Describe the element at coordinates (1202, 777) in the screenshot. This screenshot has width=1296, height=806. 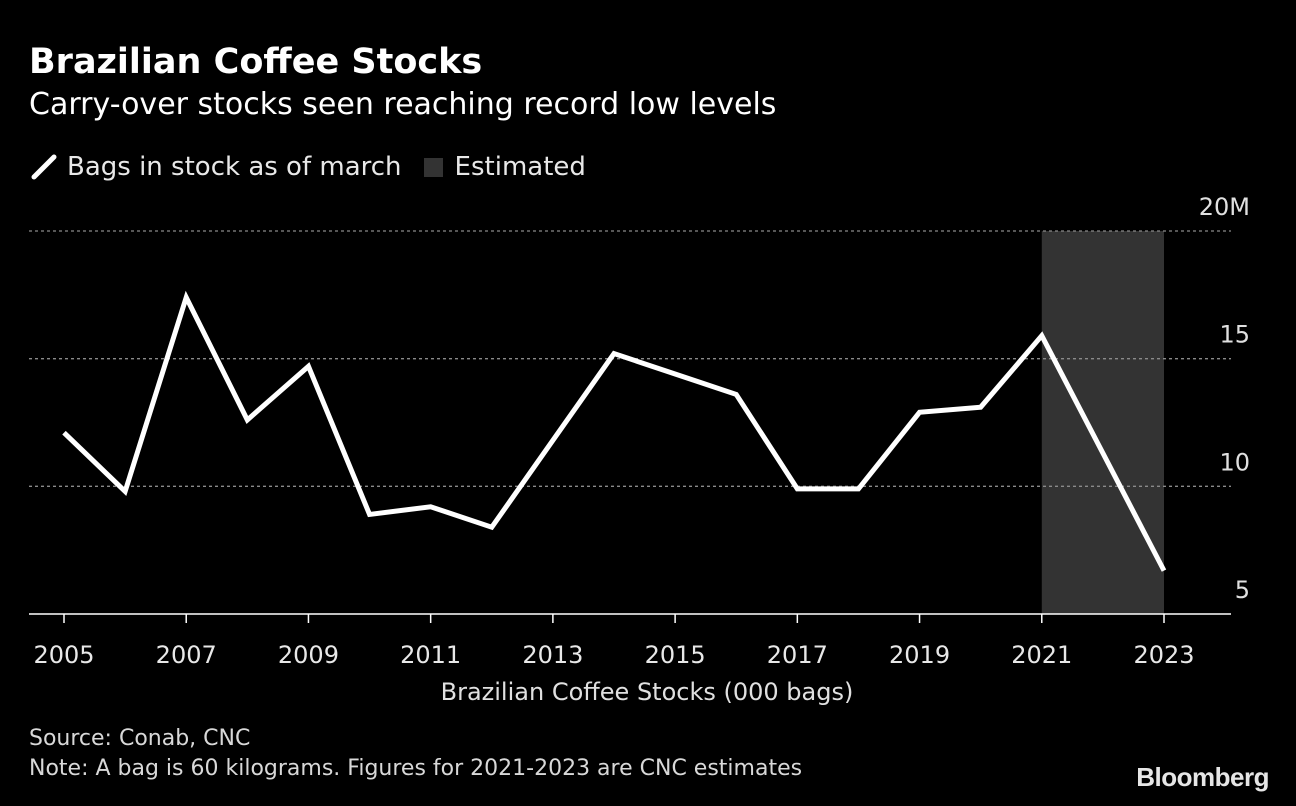
I see `bloomberg-logo: Bloomberg` at that location.